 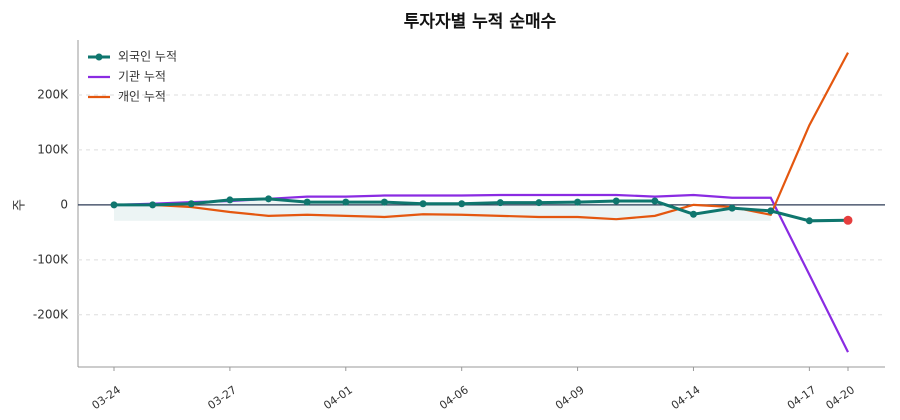 I want to click on x-tick-label: 04-01, so click(x=338, y=397).